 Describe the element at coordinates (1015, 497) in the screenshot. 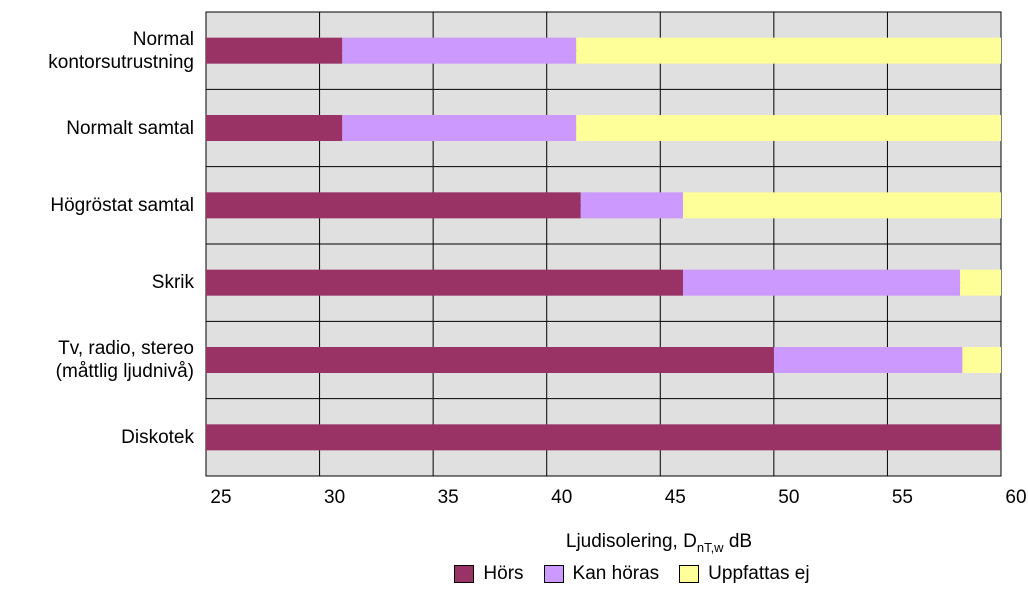

I see `x-tick-label: 60` at that location.